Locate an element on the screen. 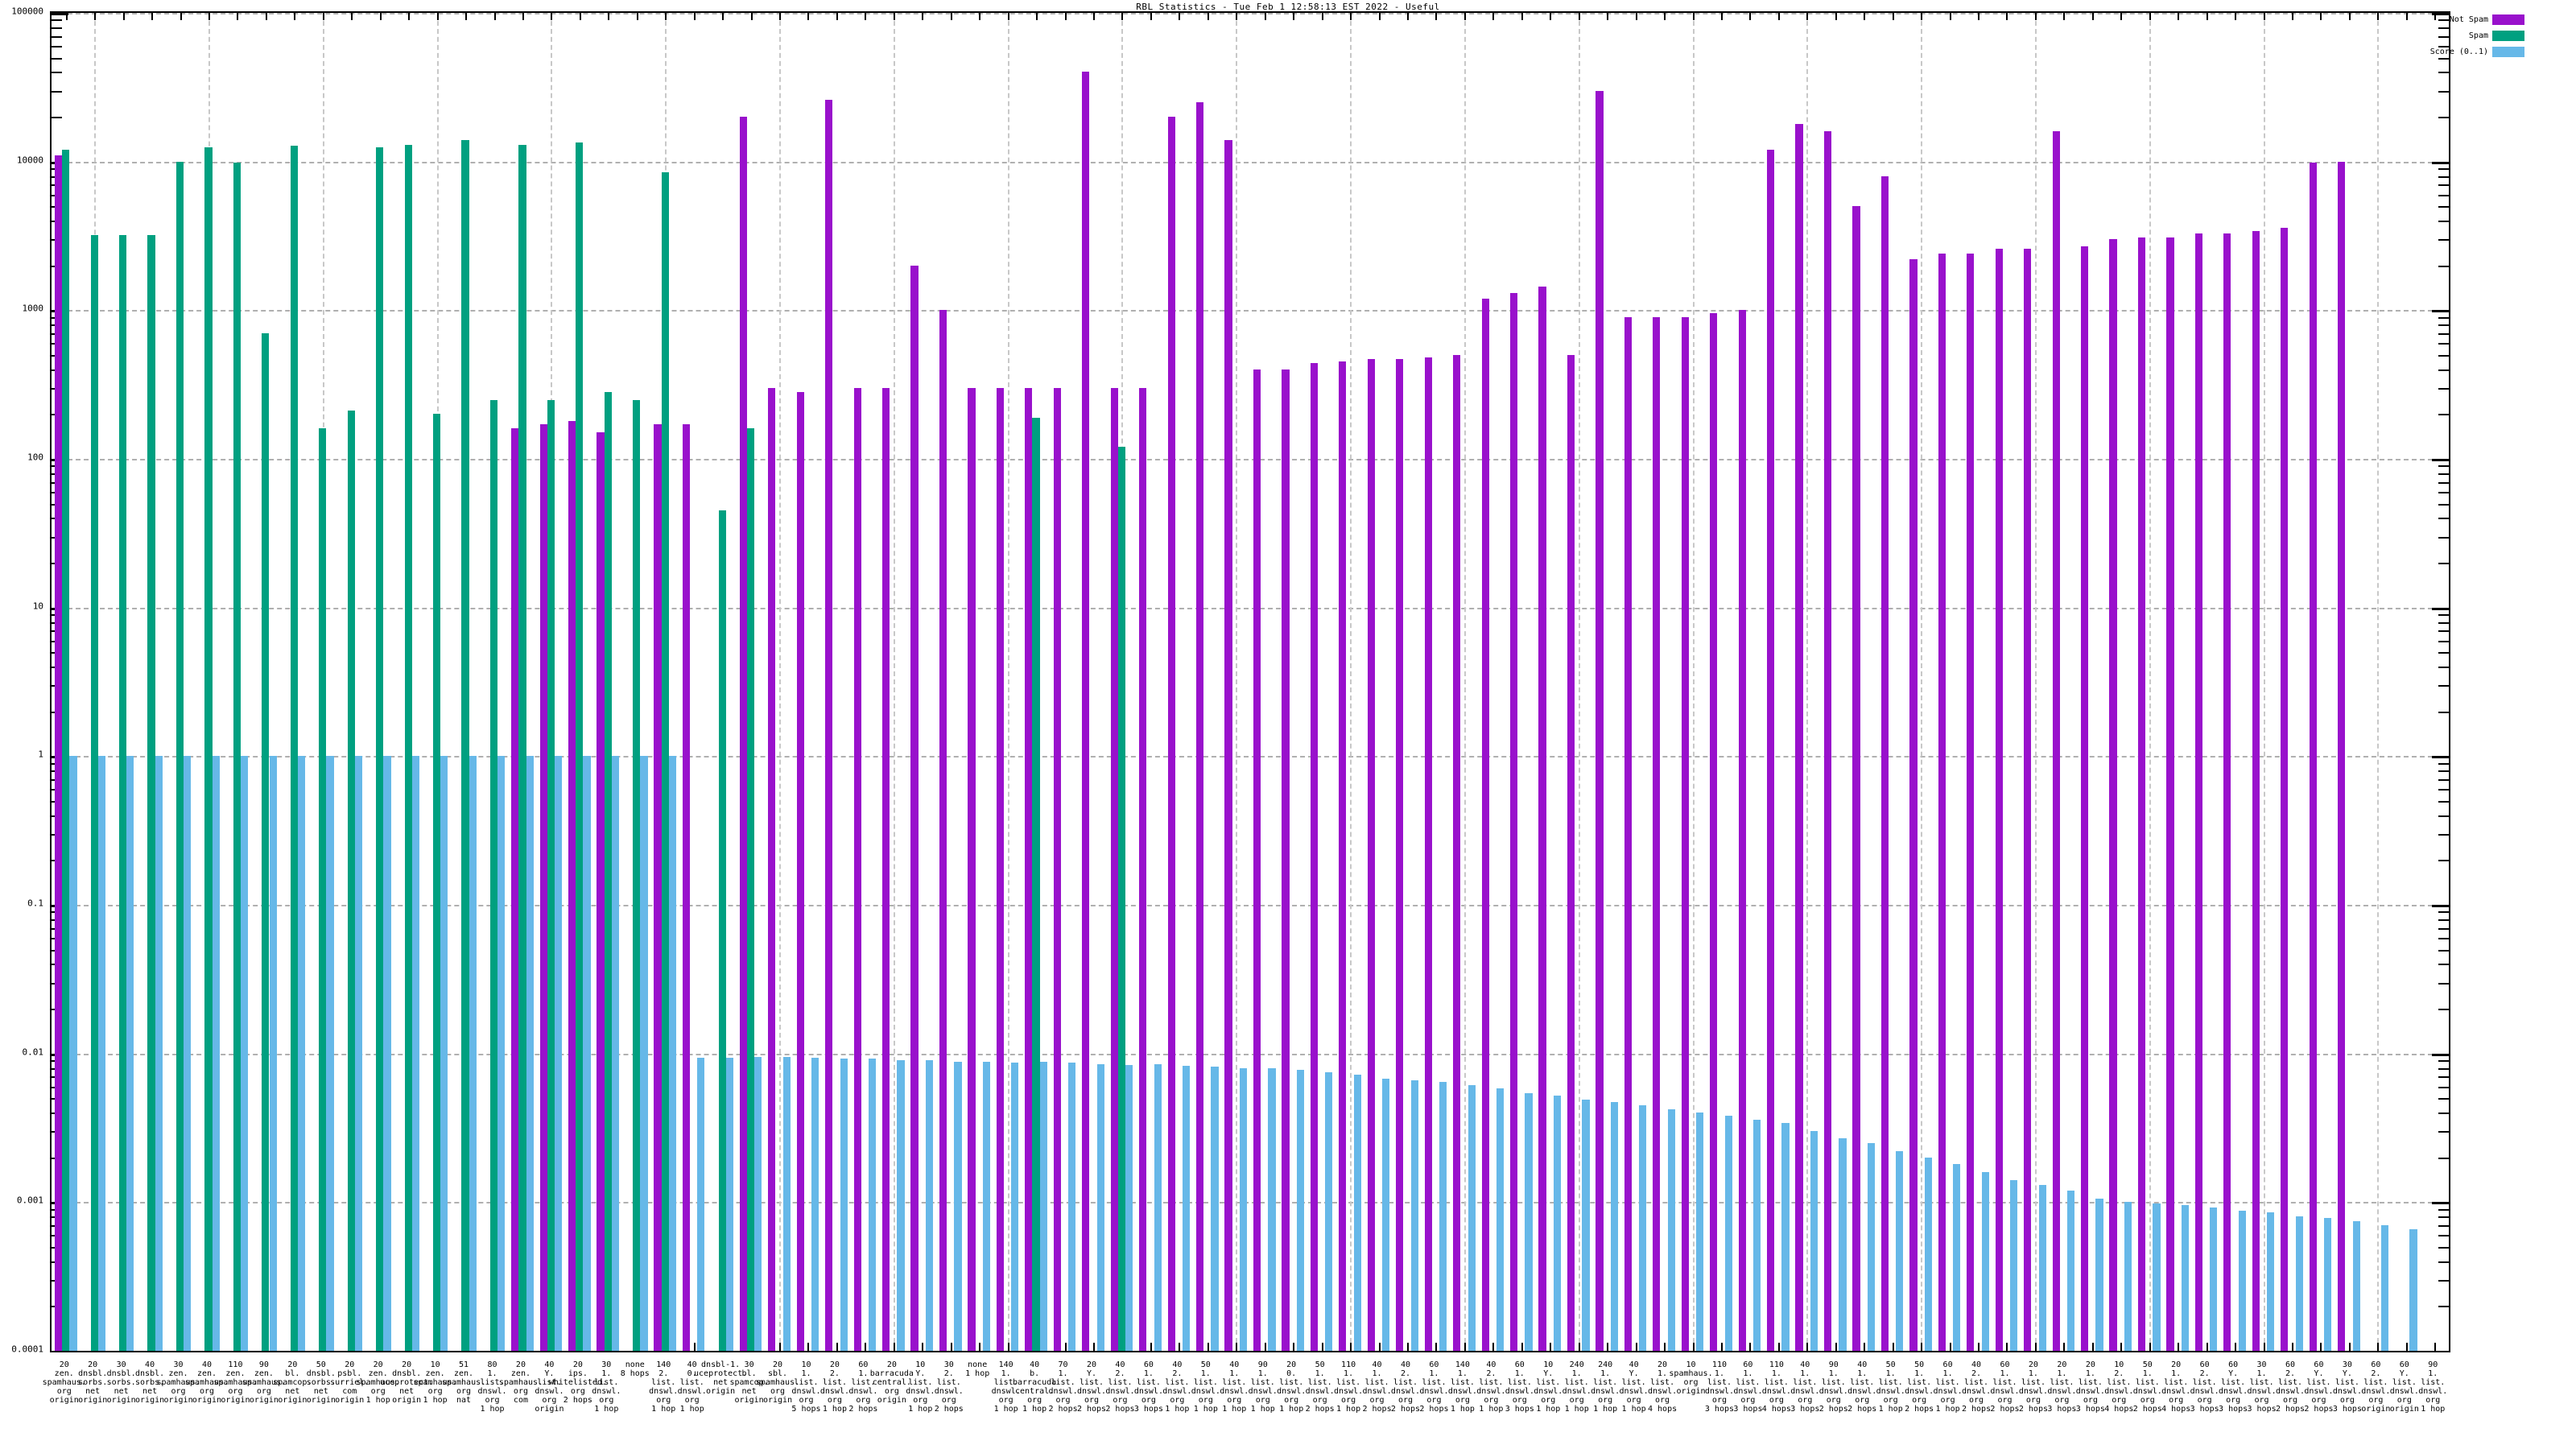 Image resolution: width=2576 pixels, height=1449 pixels. x-axis-tick-label: none 1 hop is located at coordinates (977, 1369).